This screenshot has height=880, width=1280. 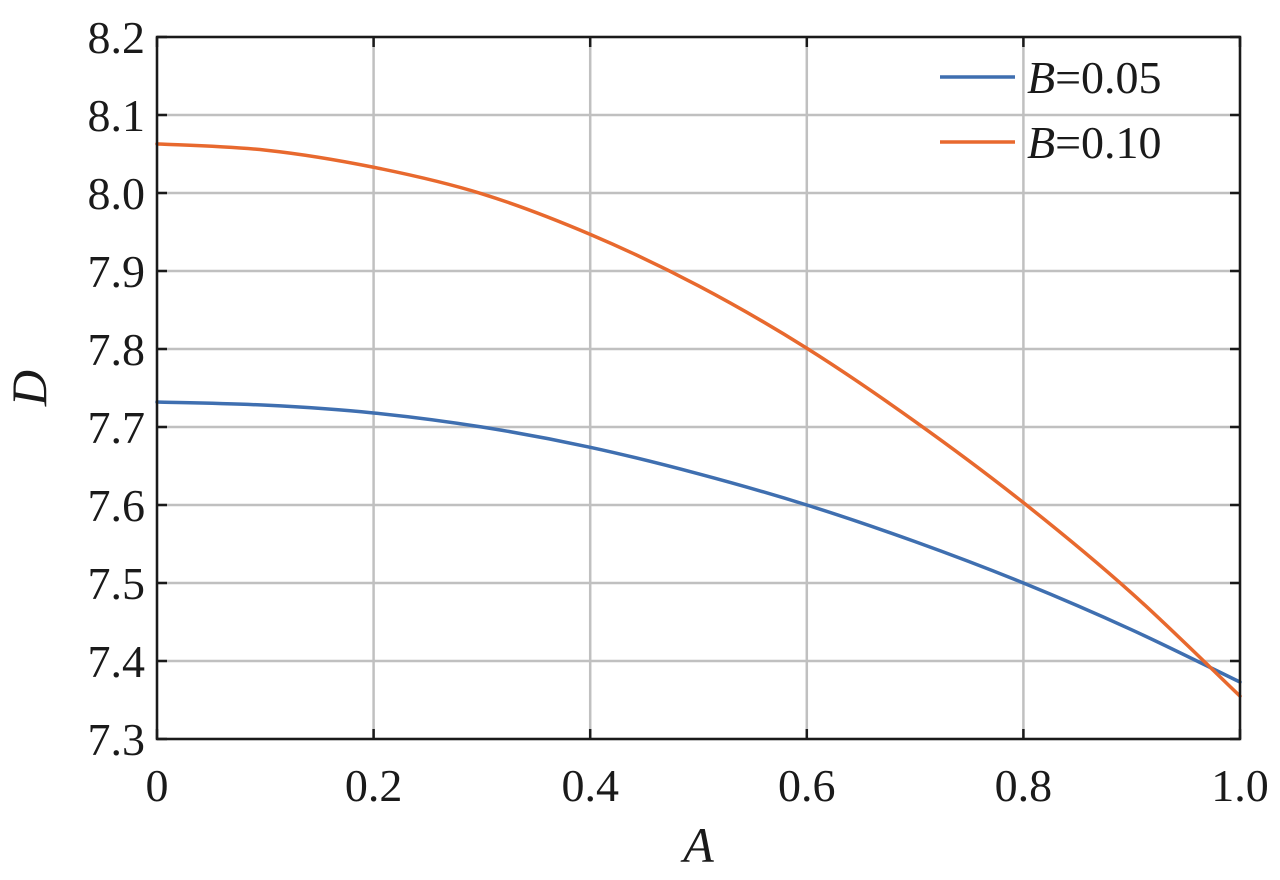 I want to click on legend-label-2: B=0.10, so click(x=1094, y=142).